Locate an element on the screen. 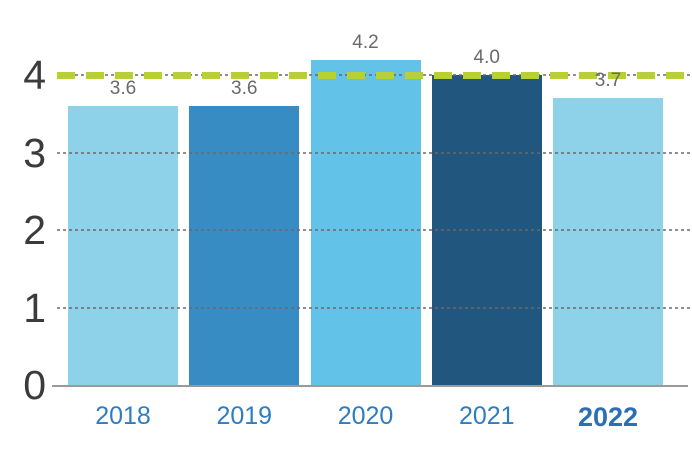  bar-2022 is located at coordinates (608, 241).